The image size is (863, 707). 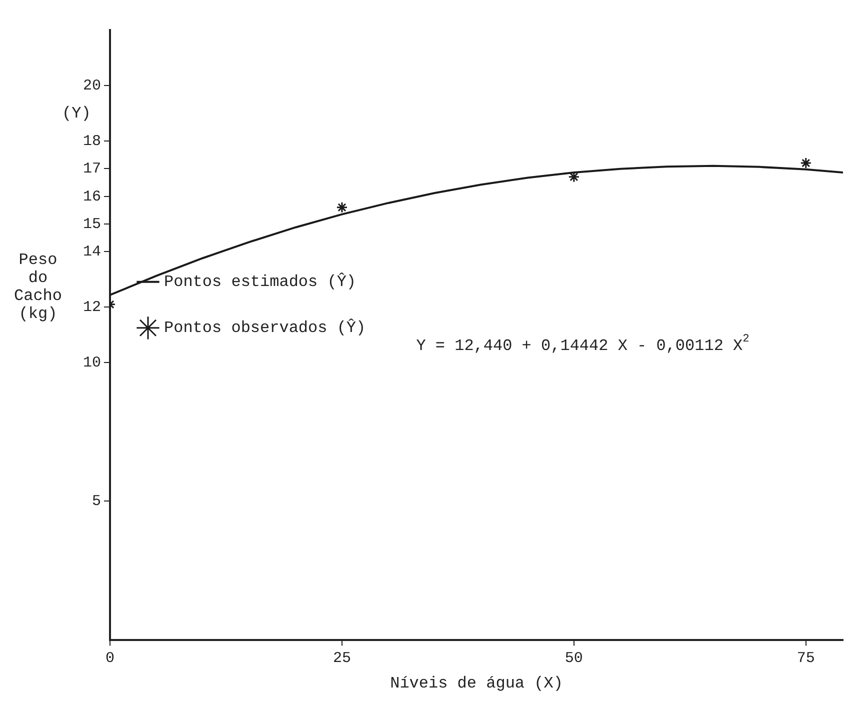 I want to click on y-tick-label: 5, so click(x=97, y=501).